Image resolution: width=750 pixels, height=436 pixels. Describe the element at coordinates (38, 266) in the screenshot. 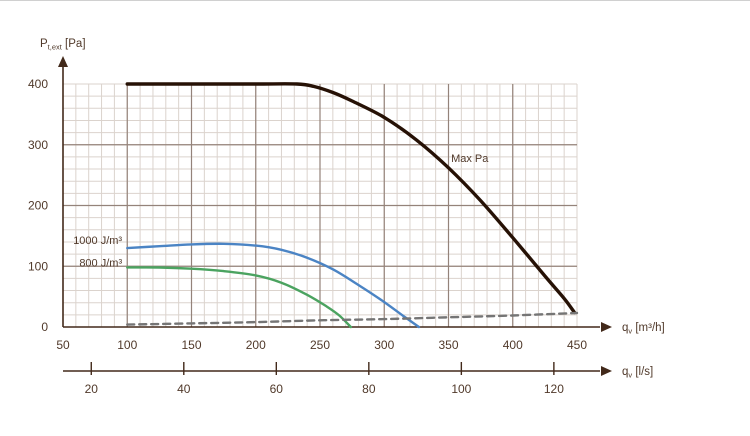

I see `y-tick-label: 100` at that location.